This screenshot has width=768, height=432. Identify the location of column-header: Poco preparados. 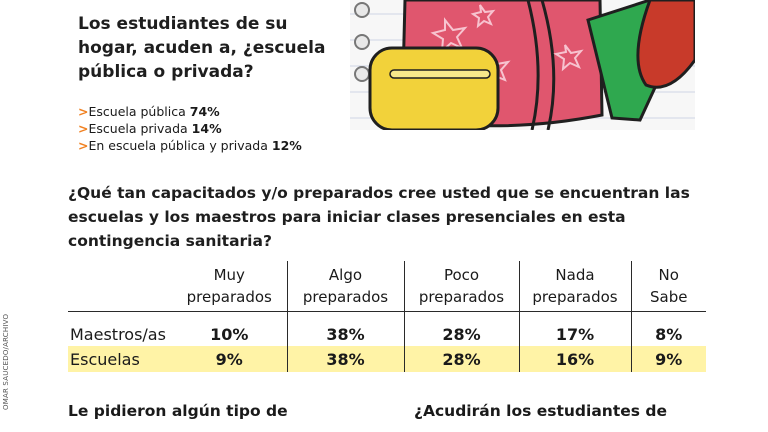
(461, 286).